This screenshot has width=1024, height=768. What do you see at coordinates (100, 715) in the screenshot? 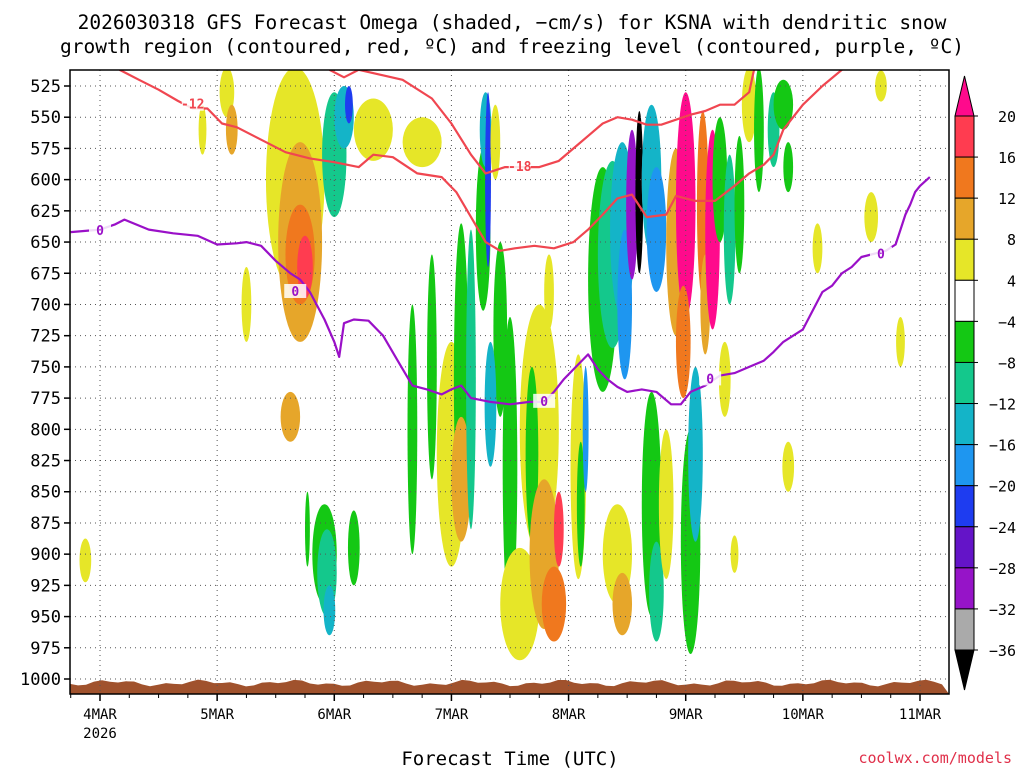
I see `x-tick-label: 4MAR` at bounding box center [100, 715].